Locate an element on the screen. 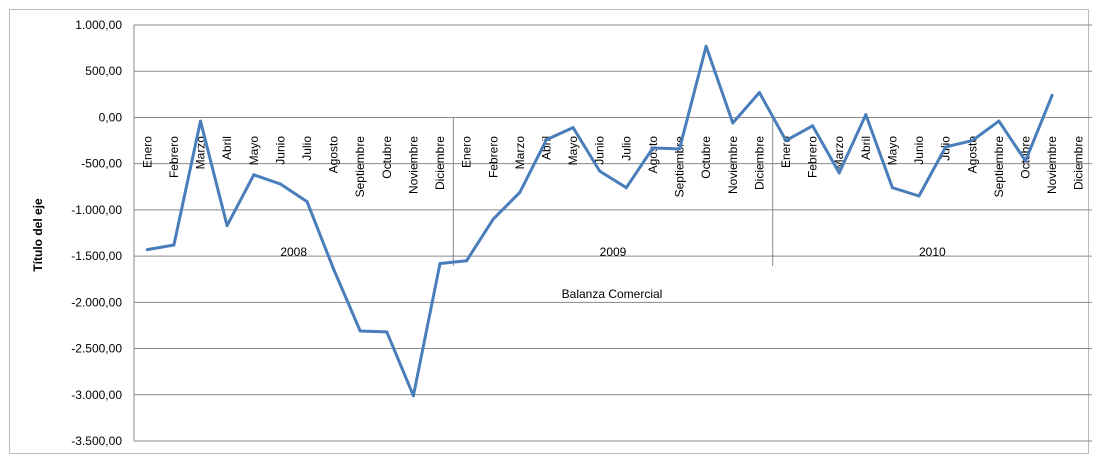 The height and width of the screenshot is (456, 1098). group-dividers is located at coordinates (613, 192).